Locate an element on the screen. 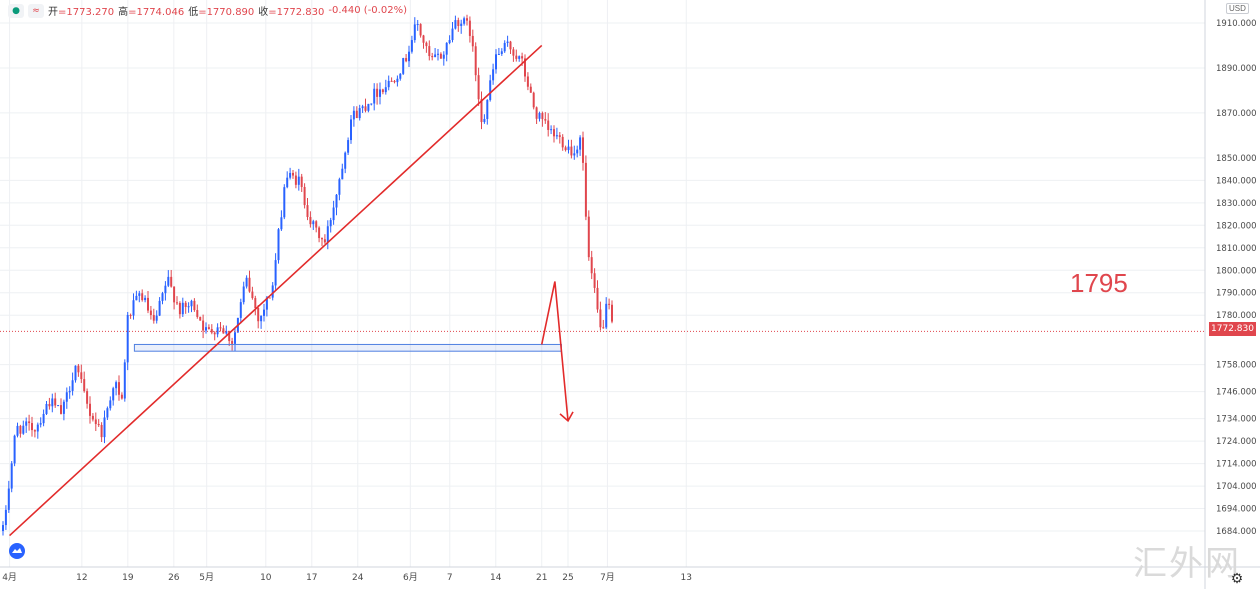  x-tick-label: 26 is located at coordinates (174, 578).